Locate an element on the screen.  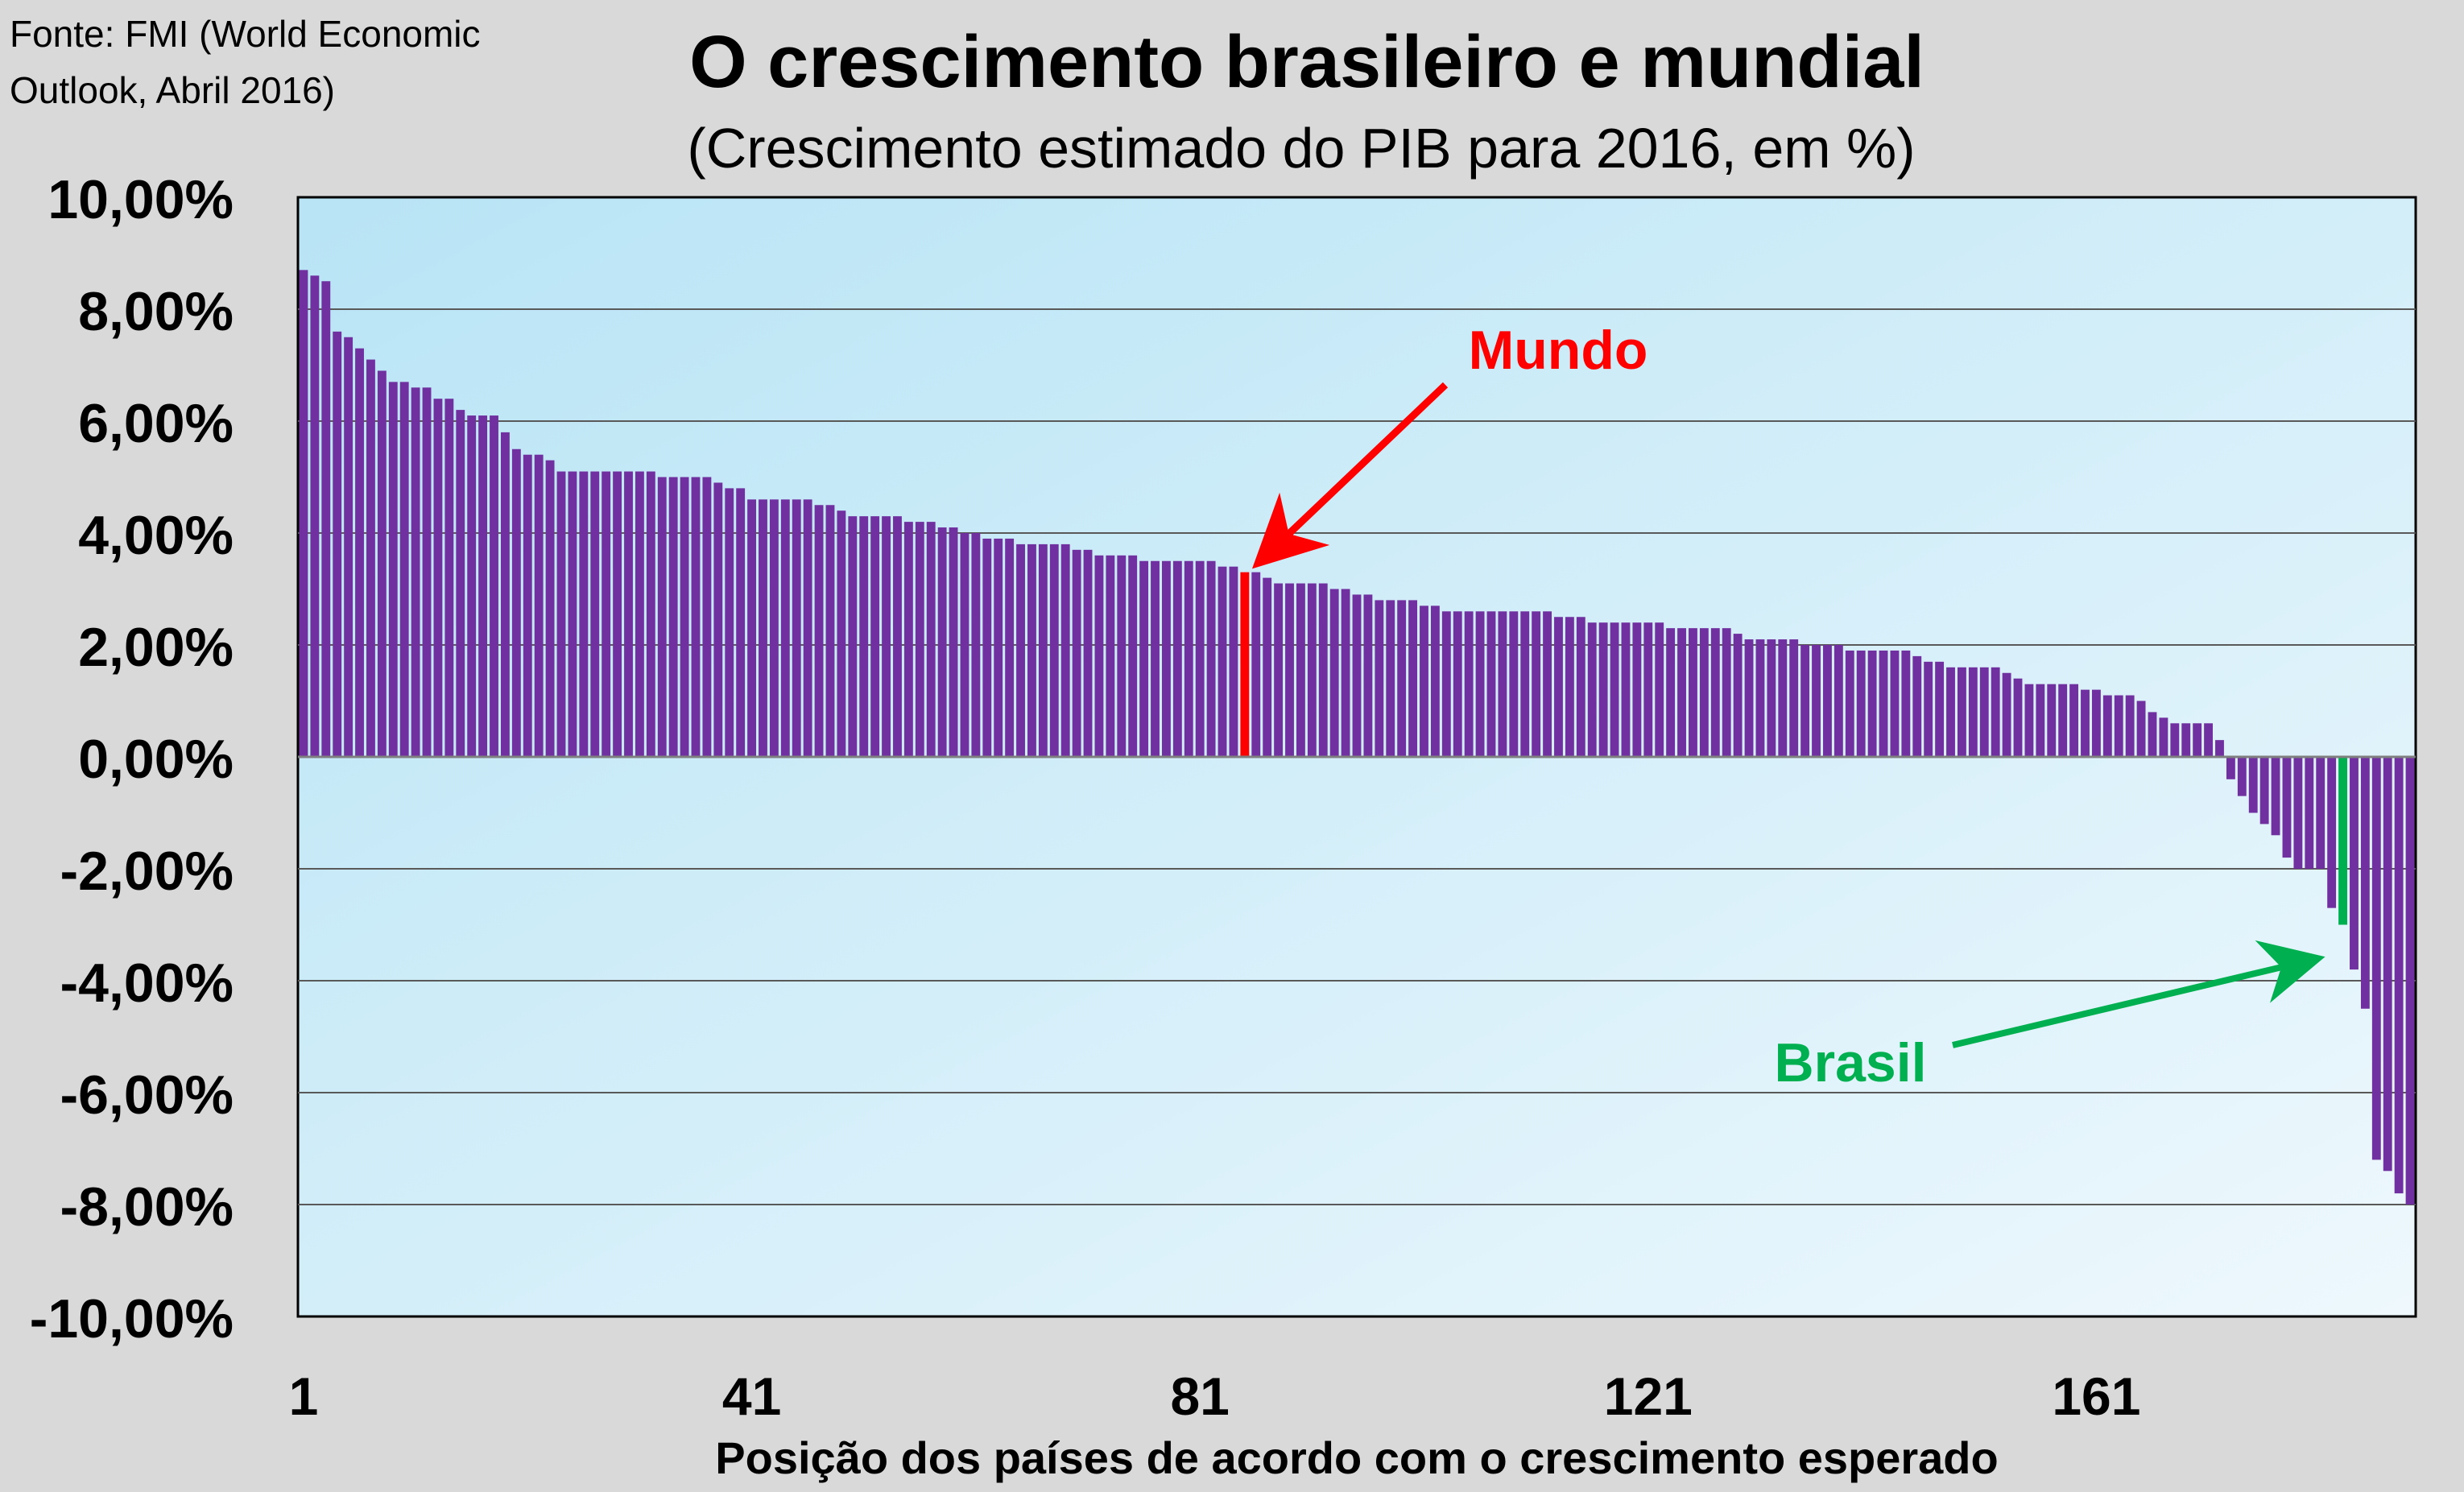
x-tick-label: 1 is located at coordinates (304, 1396).